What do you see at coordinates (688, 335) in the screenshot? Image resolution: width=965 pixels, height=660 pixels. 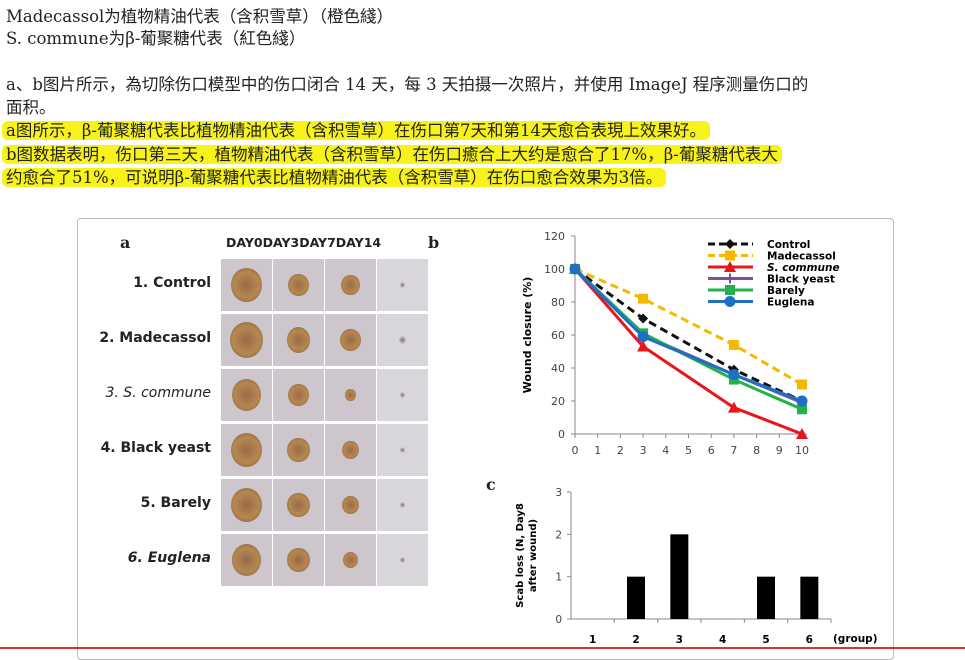 I see `series-line-euglena` at bounding box center [688, 335].